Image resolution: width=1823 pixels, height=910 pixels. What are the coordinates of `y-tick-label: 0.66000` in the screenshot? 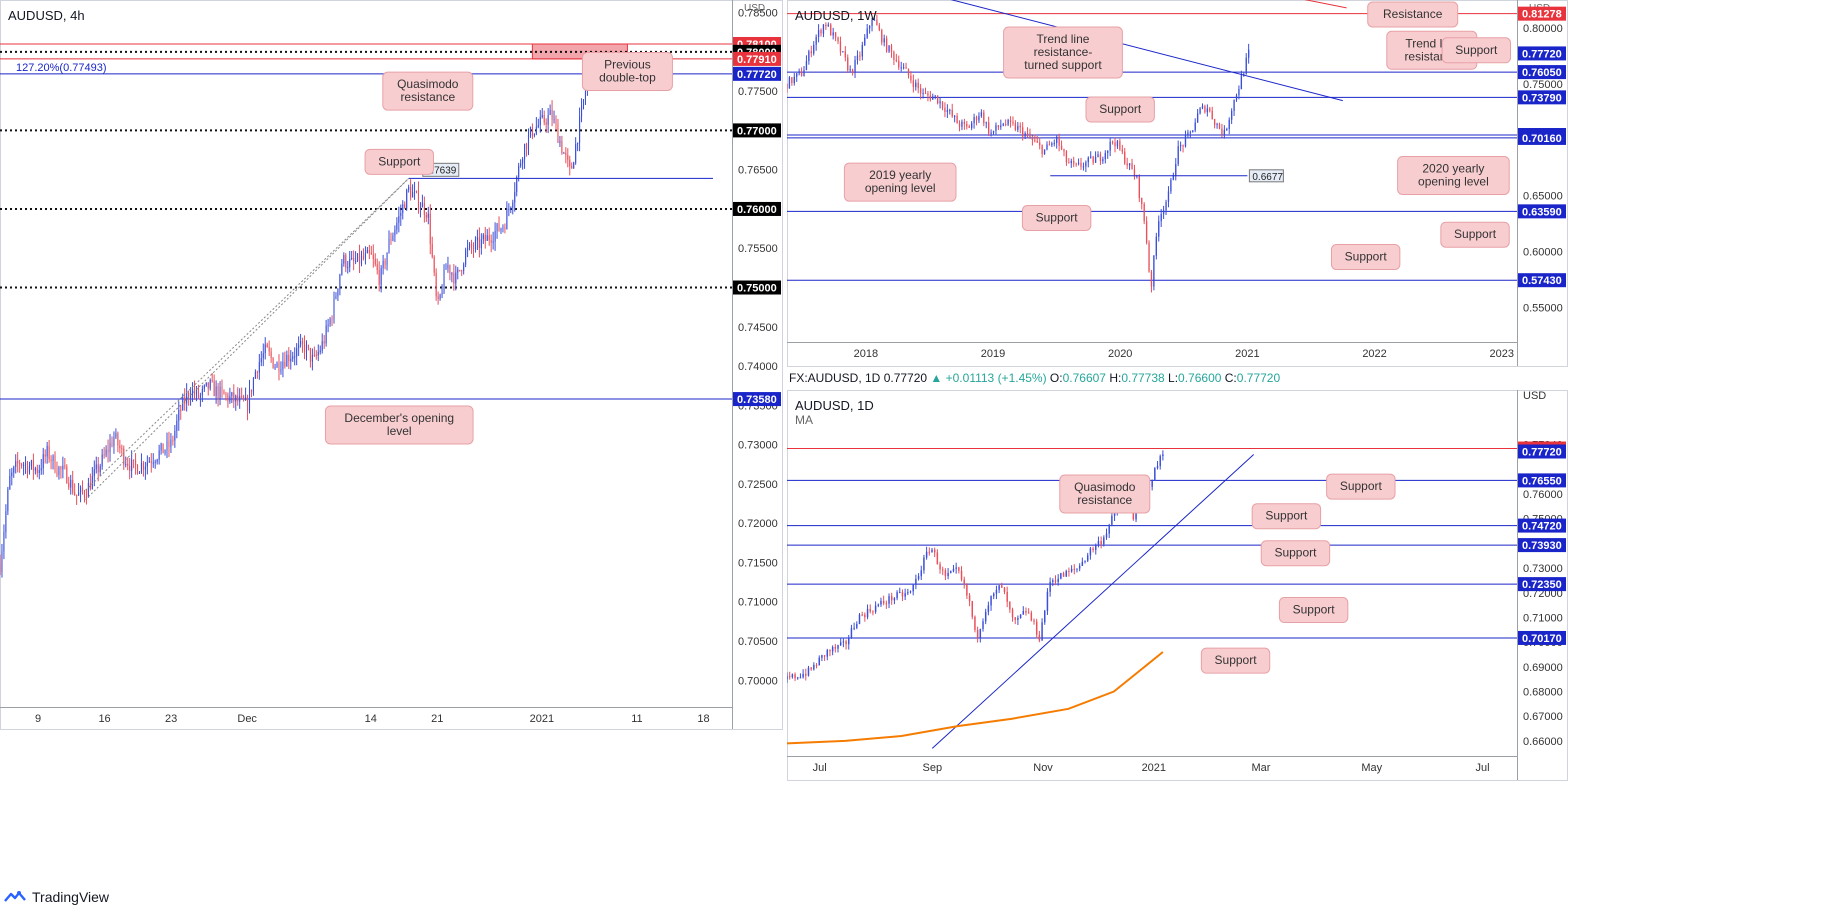 It's located at (1543, 742).